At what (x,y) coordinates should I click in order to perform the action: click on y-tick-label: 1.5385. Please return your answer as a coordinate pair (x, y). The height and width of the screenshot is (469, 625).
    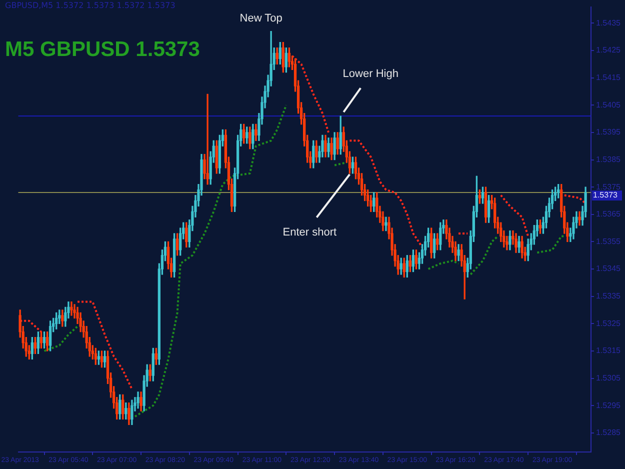
    Looking at the image, I should click on (609, 159).